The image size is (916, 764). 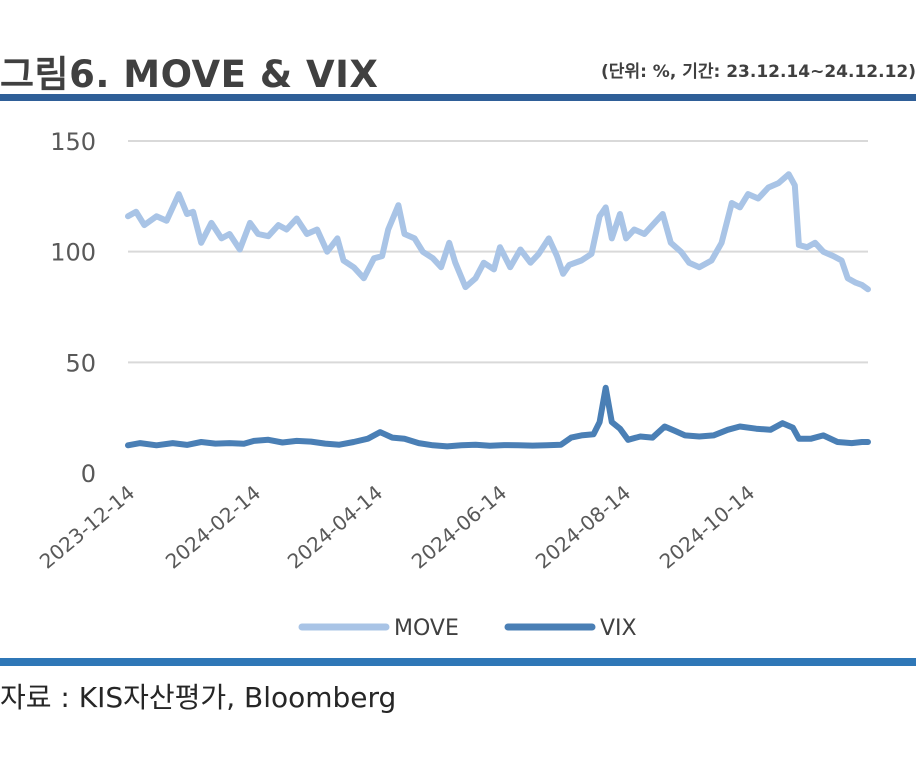 What do you see at coordinates (213, 526) in the screenshot?
I see `x-tick-label: 2024-02-14` at bounding box center [213, 526].